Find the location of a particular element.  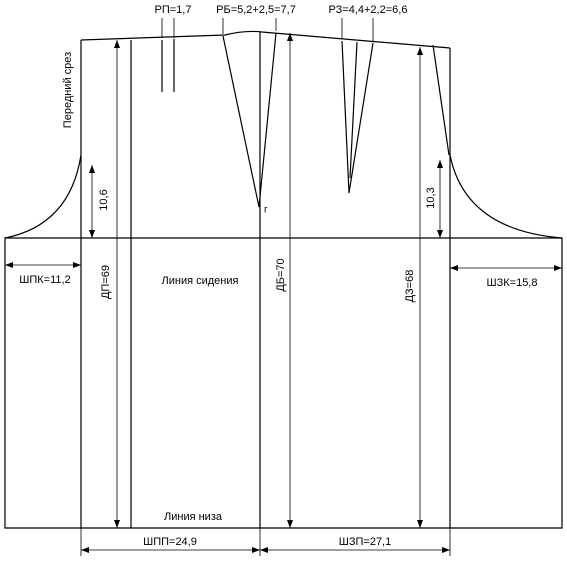

label-dz: ДЗ=68 is located at coordinates (410, 286).